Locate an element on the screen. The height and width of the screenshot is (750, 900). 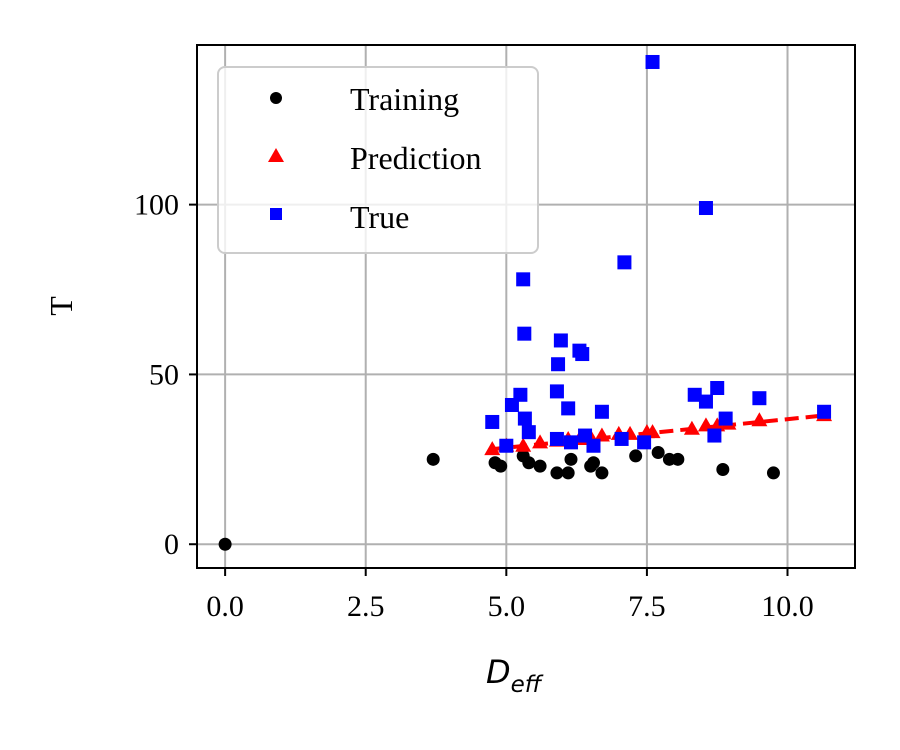
legend-item-training: Training is located at coordinates (364, 99).